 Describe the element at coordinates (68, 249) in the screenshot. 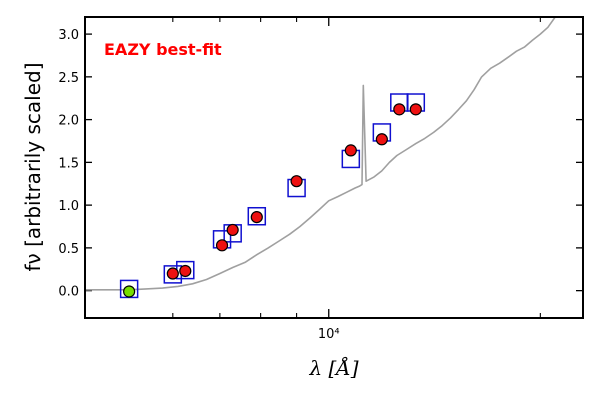

I see `y-tick-label: 0.5` at that location.